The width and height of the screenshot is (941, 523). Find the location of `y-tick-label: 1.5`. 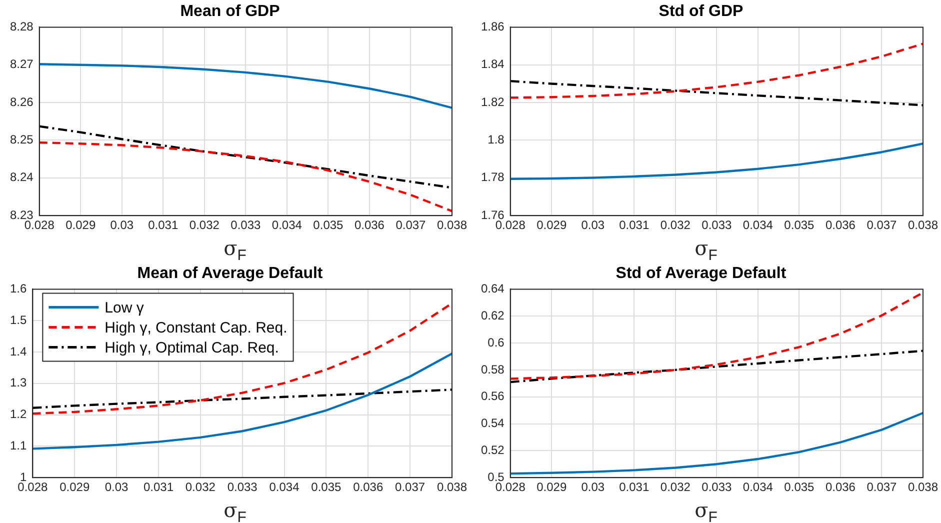

y-tick-label: 1.5 is located at coordinates (18, 319).